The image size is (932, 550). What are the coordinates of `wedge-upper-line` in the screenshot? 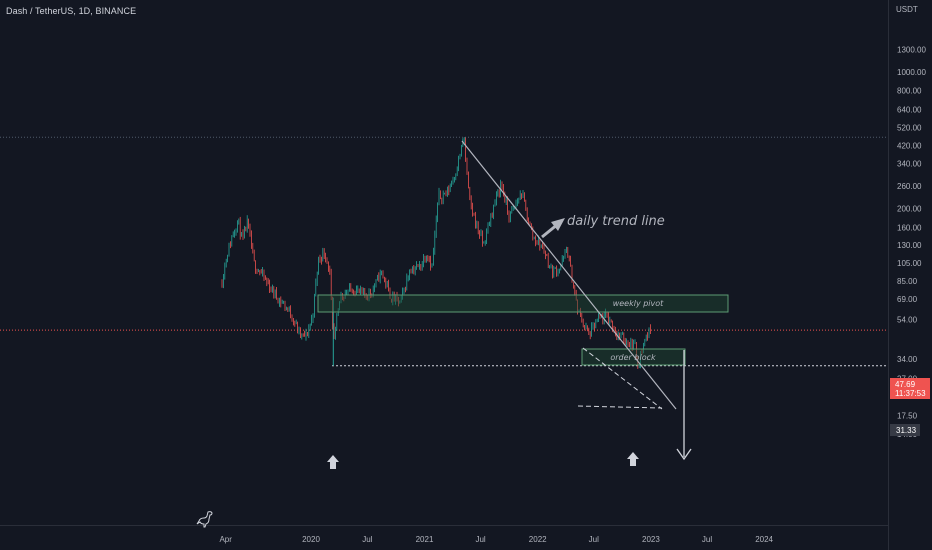 It's located at (622, 378).